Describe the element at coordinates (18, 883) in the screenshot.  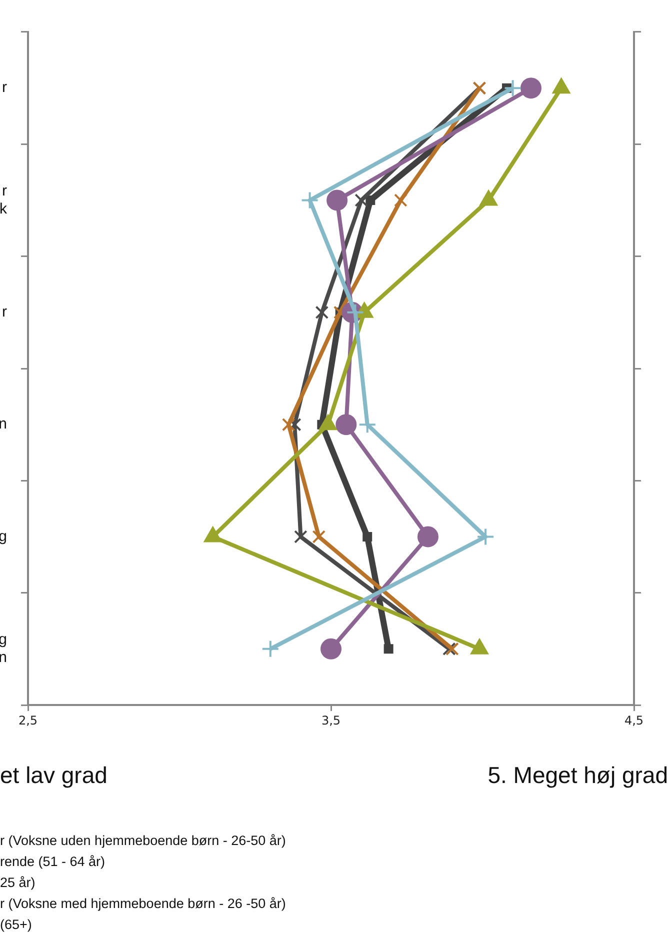
I see `text: 25 år)` at that location.